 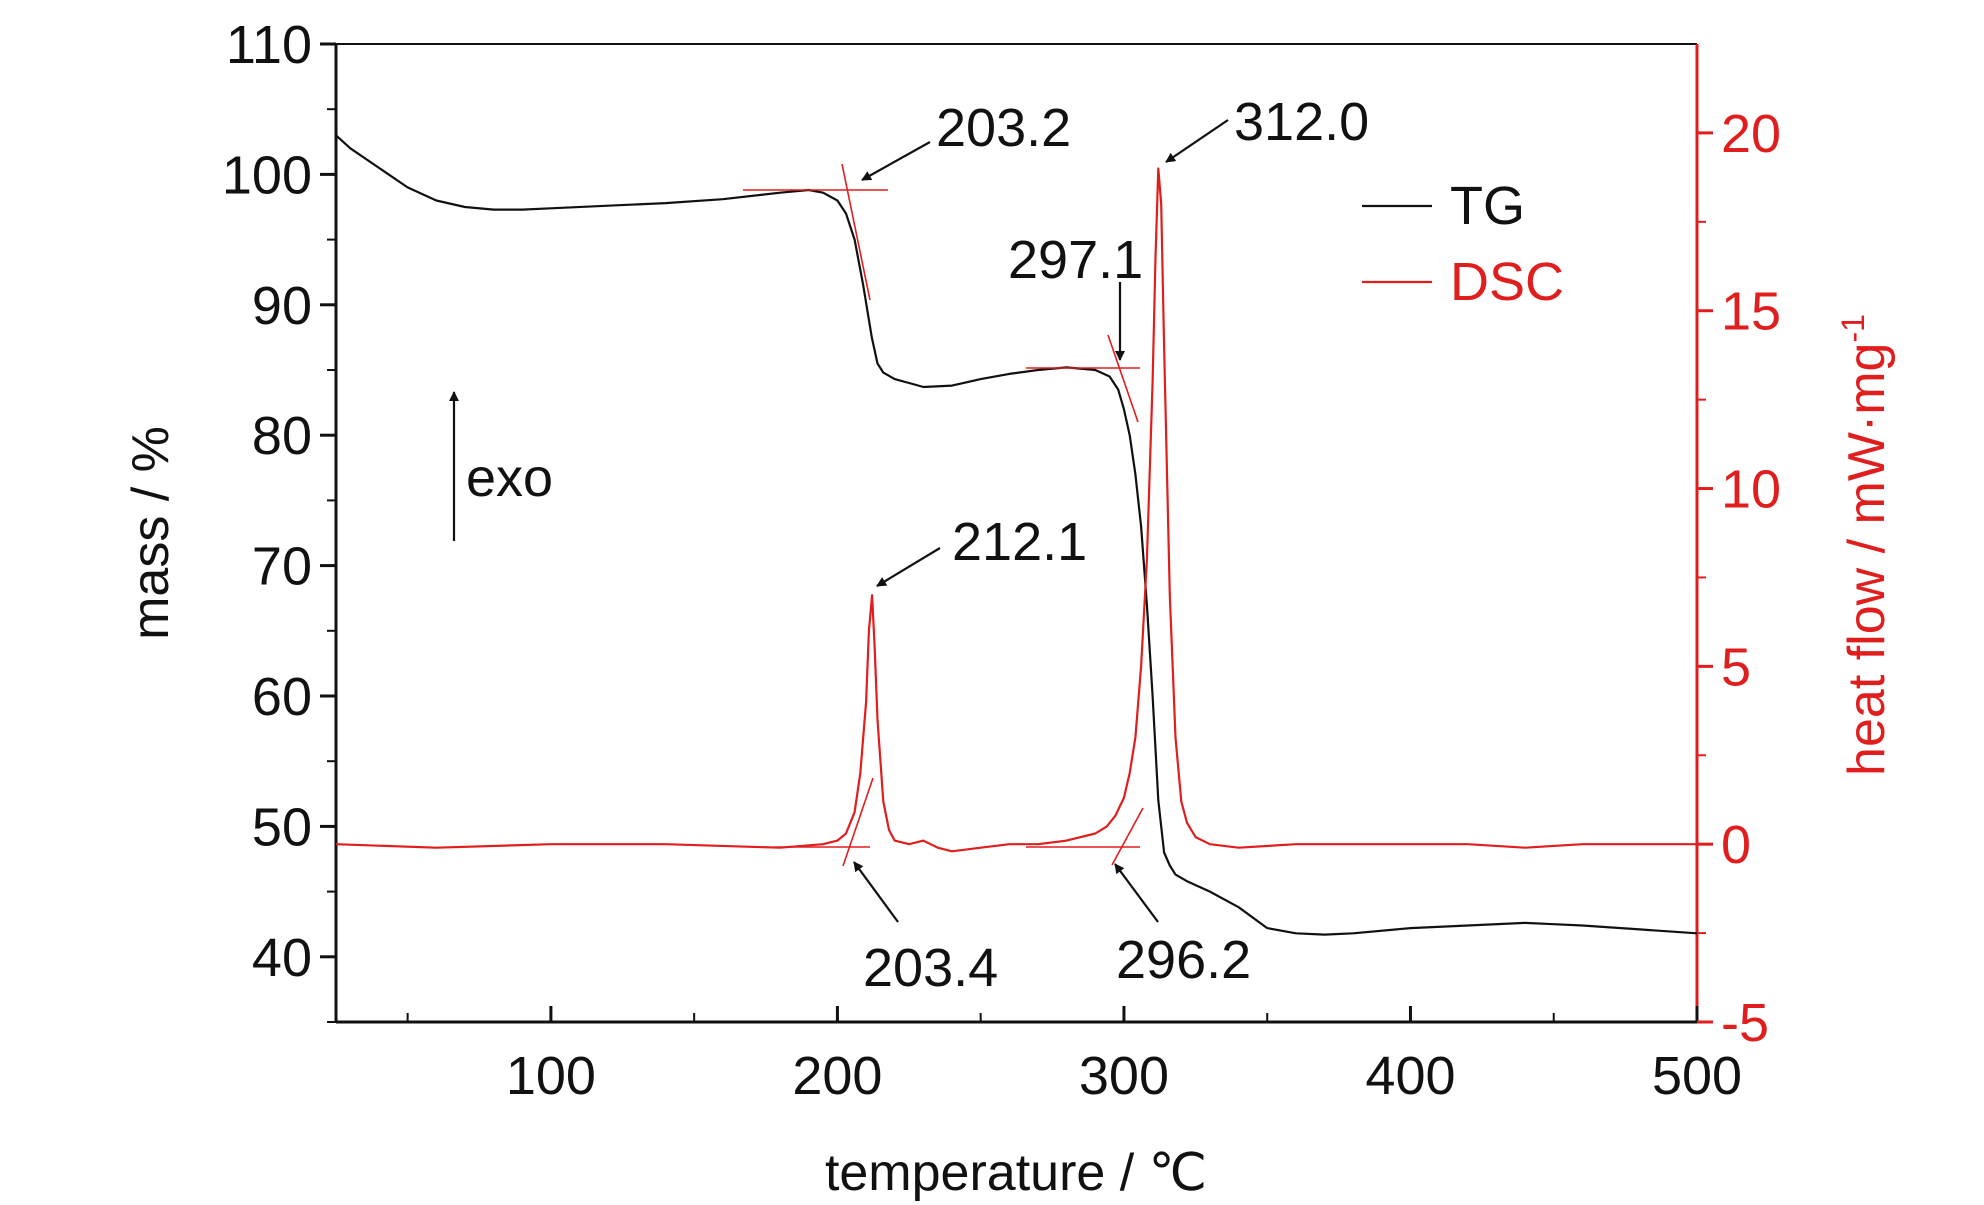 I want to click on right-axis-ticks: -5 0 5 10 15 20, so click(x=1739, y=578).